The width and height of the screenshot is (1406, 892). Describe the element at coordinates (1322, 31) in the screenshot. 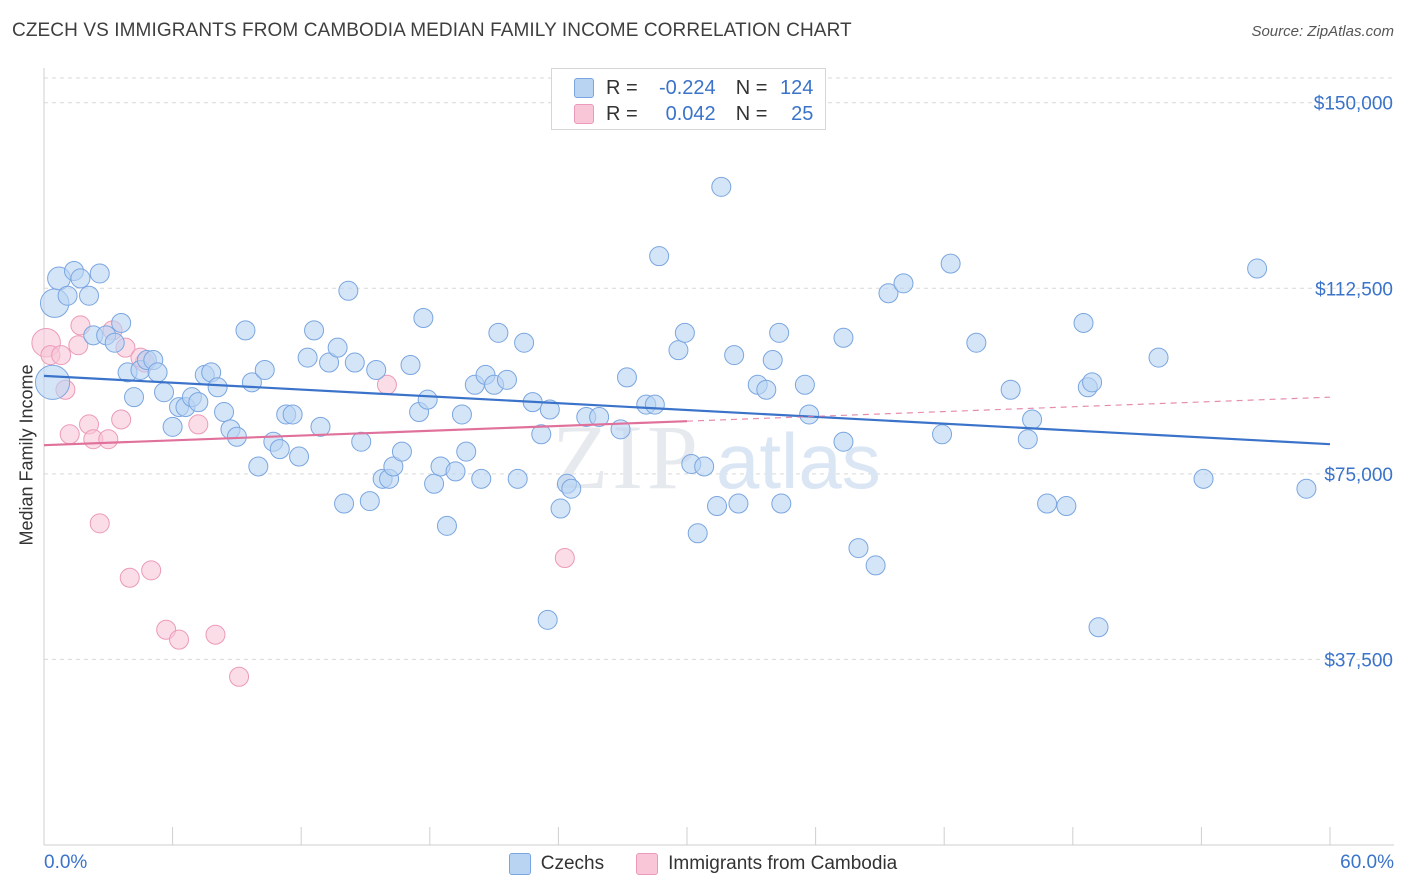

I see `source-credit: Source: ZipAtlas.com` at that location.